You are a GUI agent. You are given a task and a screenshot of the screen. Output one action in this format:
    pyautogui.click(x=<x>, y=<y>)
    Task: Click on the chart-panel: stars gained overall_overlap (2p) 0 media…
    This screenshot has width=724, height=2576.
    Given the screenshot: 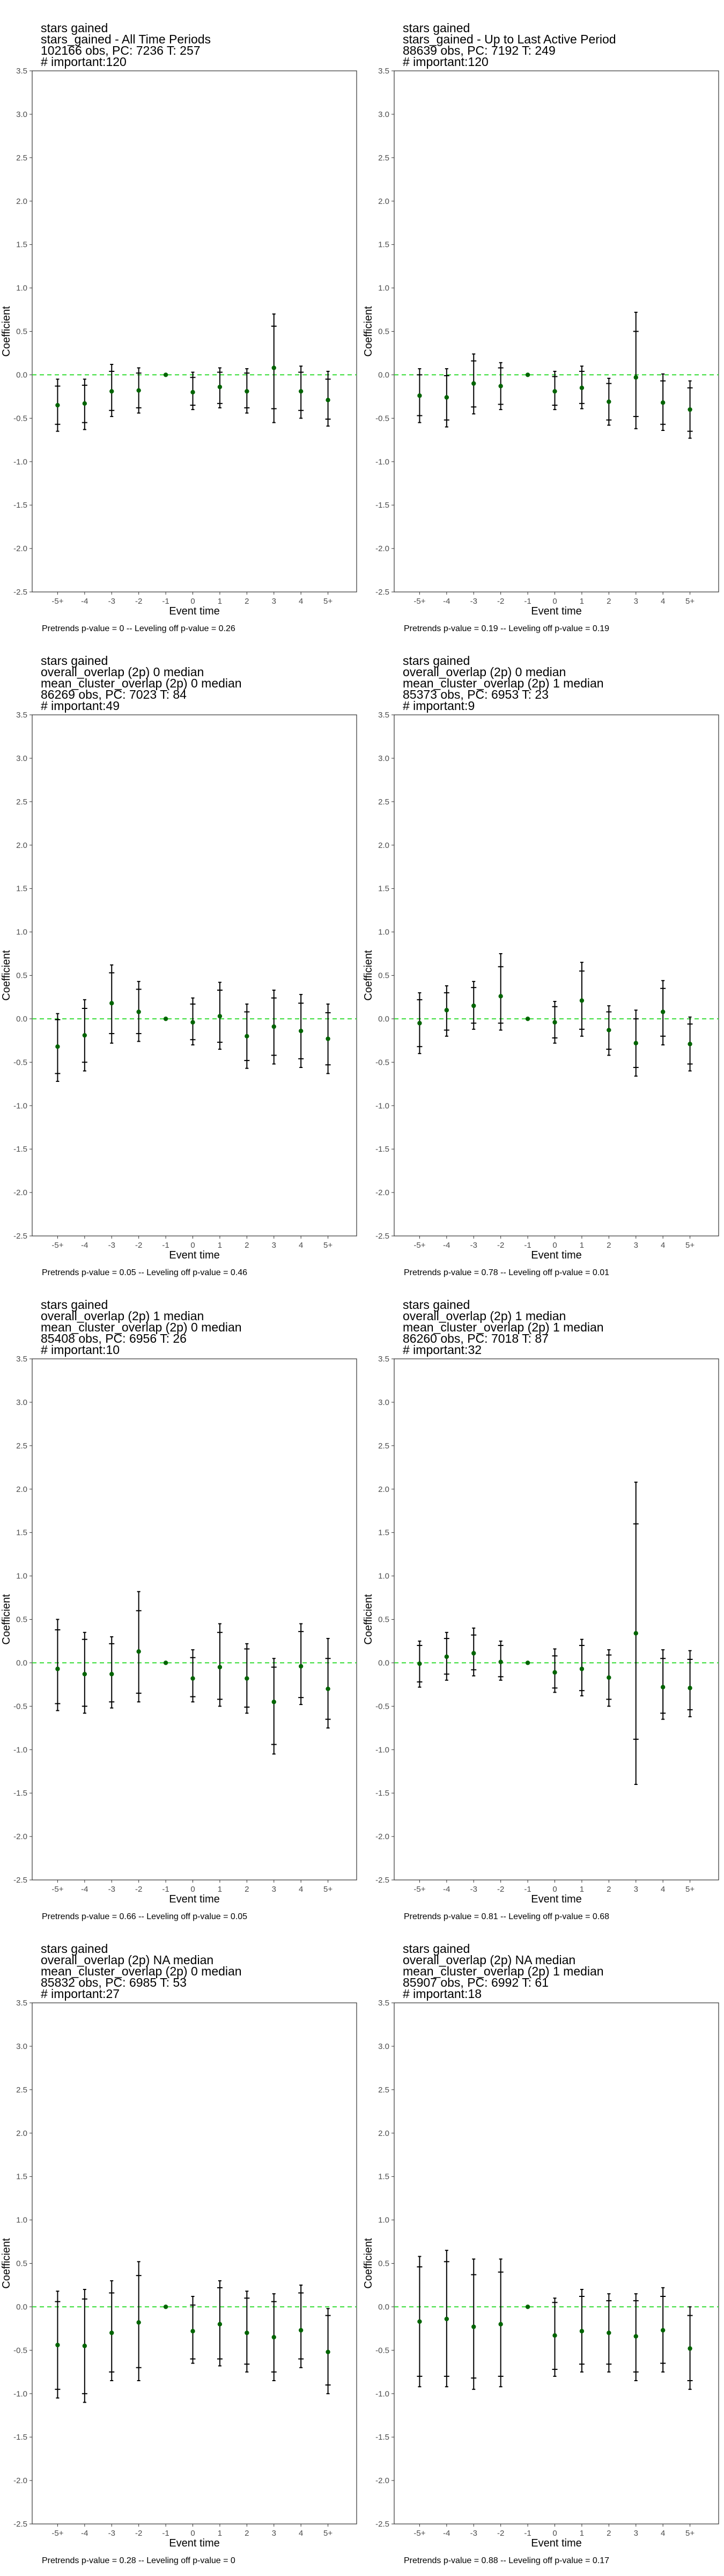 What is the action you would take?
    pyautogui.click(x=543, y=966)
    